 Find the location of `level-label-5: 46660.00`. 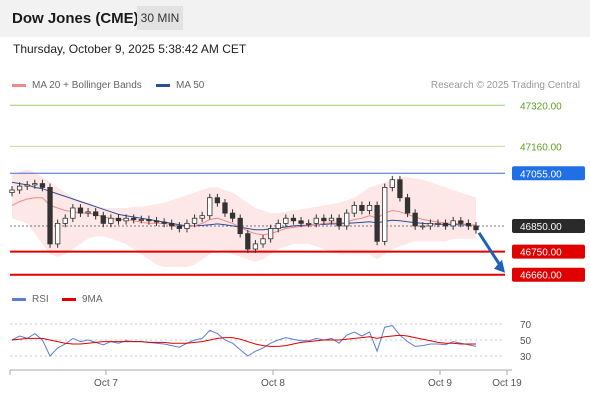

level-label-5: 46660.00 is located at coordinates (541, 276).